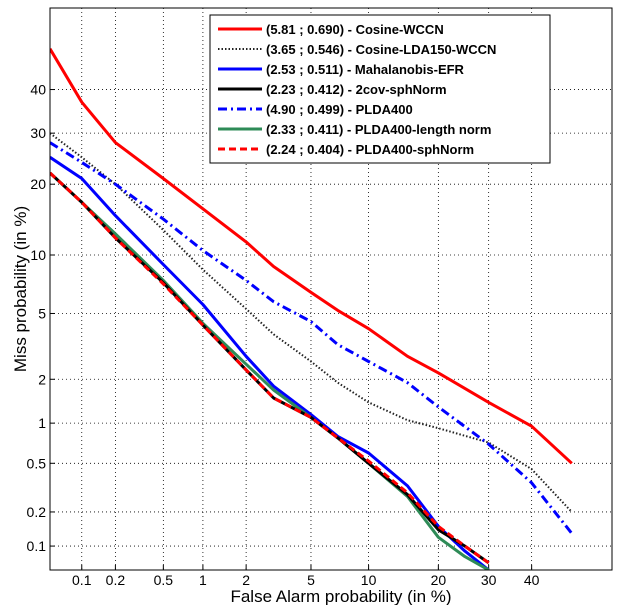 The width and height of the screenshot is (620, 605). Describe the element at coordinates (37, 546) in the screenshot. I see `y-tick-label: 0.1` at that location.